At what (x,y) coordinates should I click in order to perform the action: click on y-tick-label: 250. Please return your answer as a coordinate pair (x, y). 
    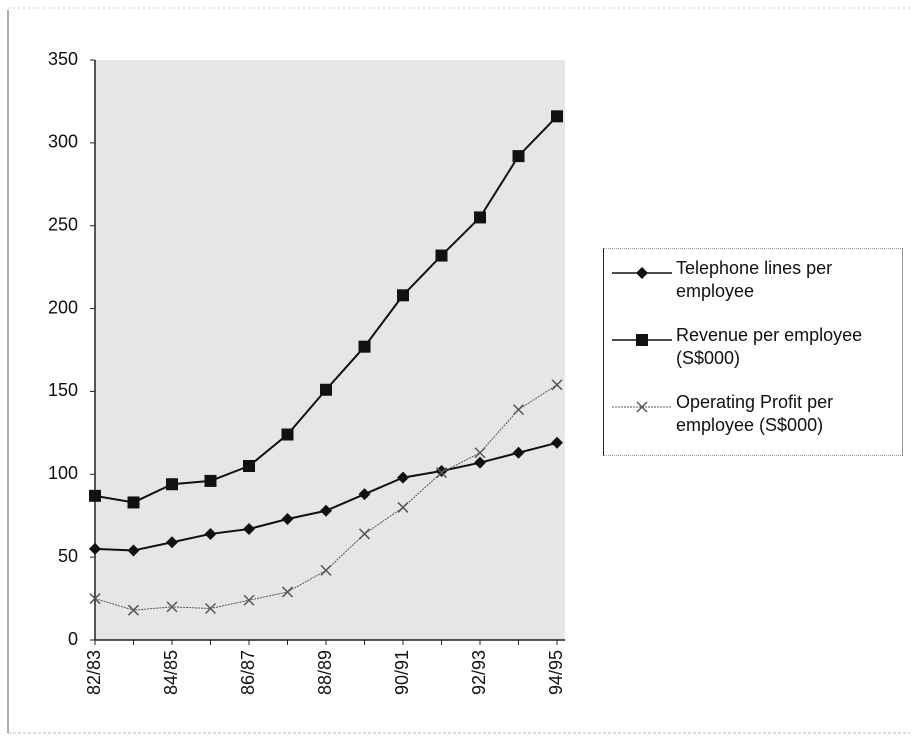
    Looking at the image, I should click on (63, 224).